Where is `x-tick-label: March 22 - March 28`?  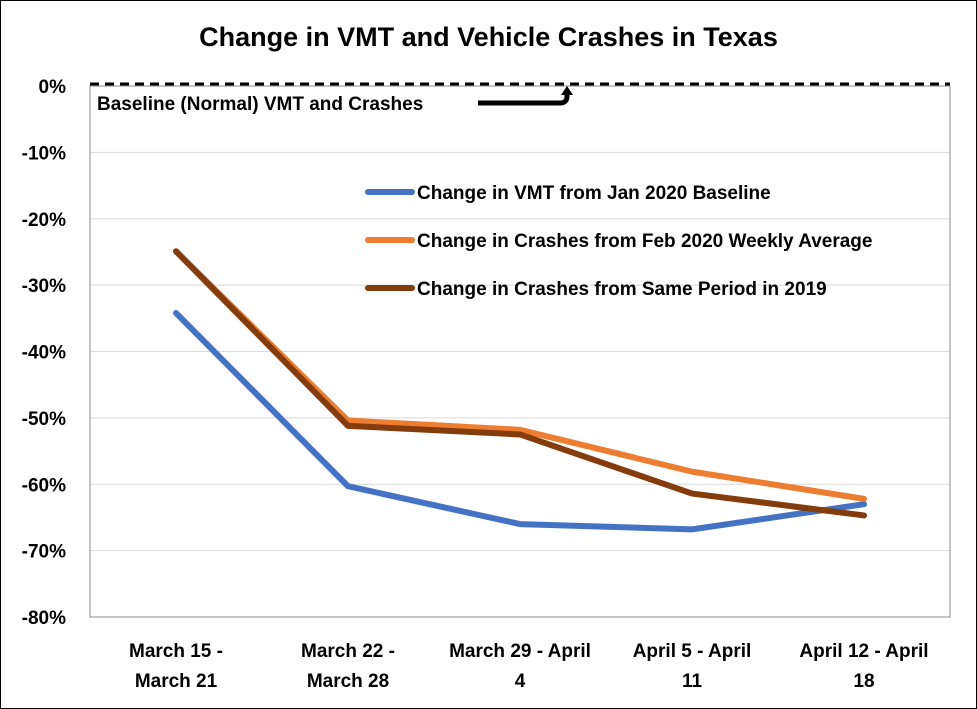 x-tick-label: March 22 - March 28 is located at coordinates (348, 666).